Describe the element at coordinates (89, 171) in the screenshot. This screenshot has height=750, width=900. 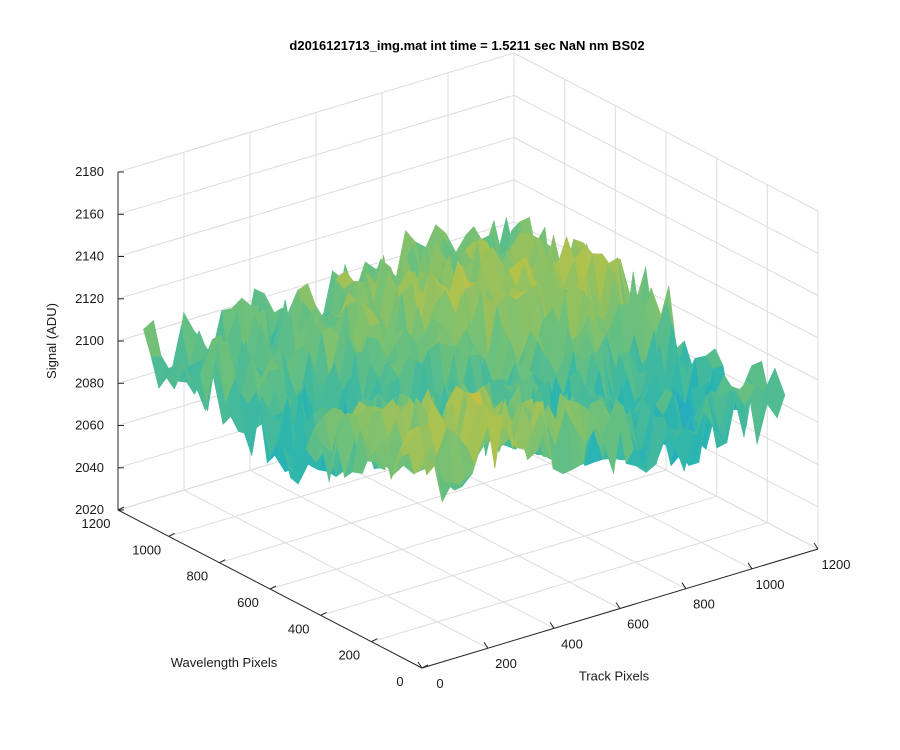
I see `z-tick-label: 2180` at that location.